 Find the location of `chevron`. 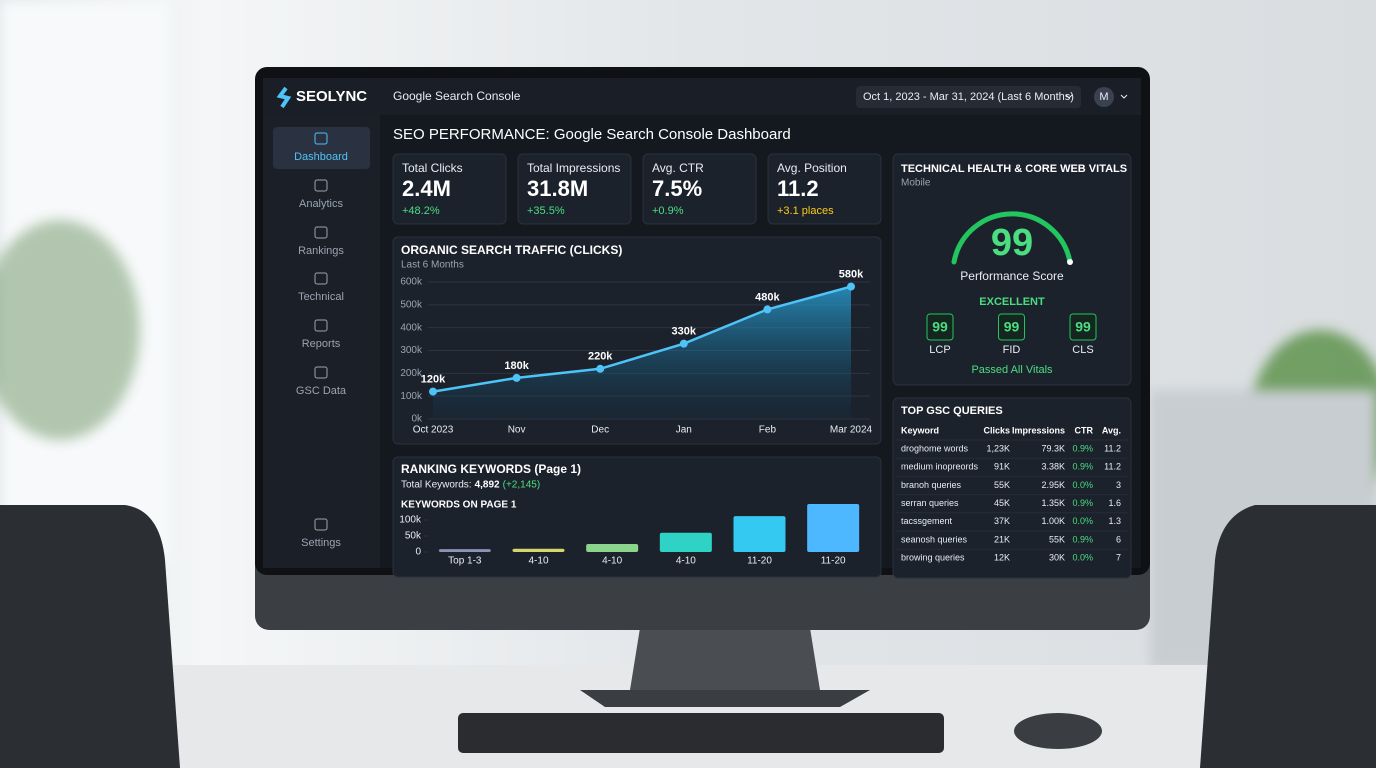

chevron is located at coordinates (1069, 96).